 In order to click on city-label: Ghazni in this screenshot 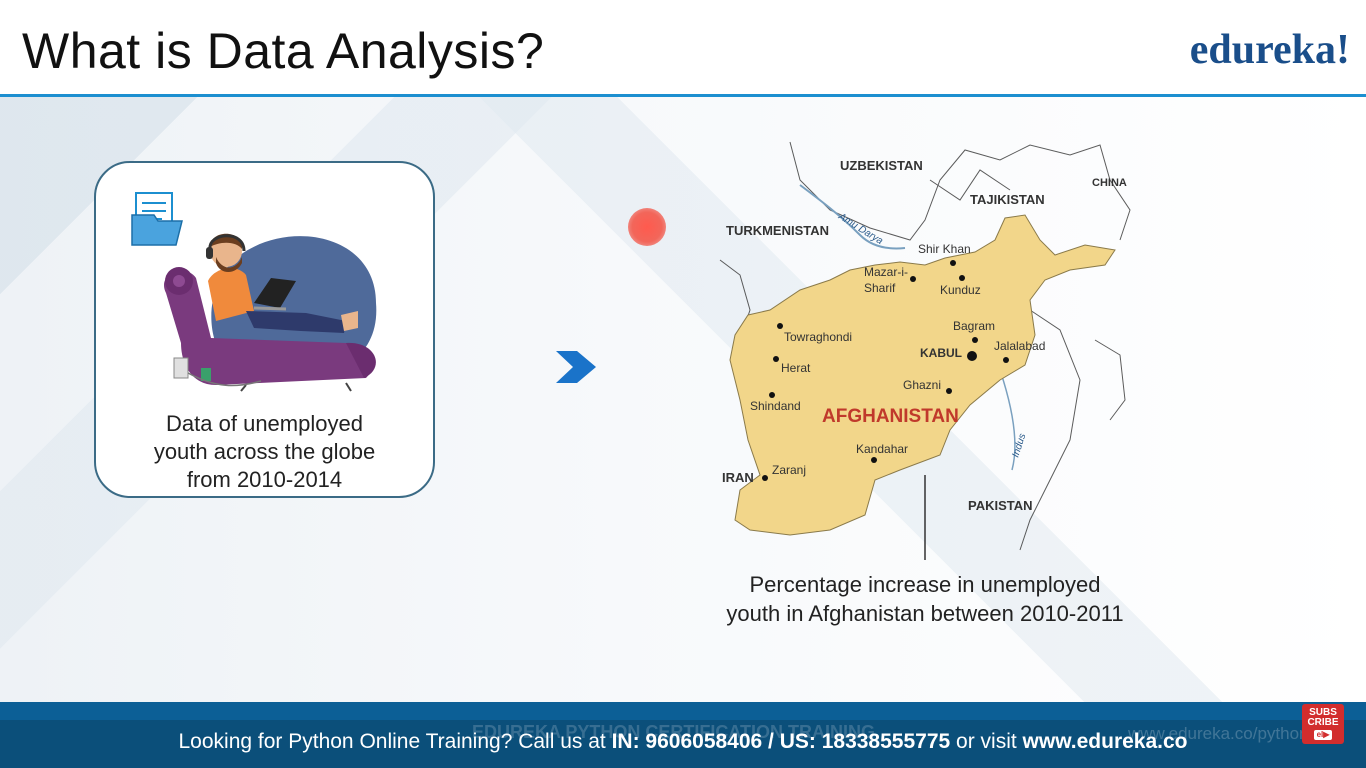, I will do `click(922, 385)`.